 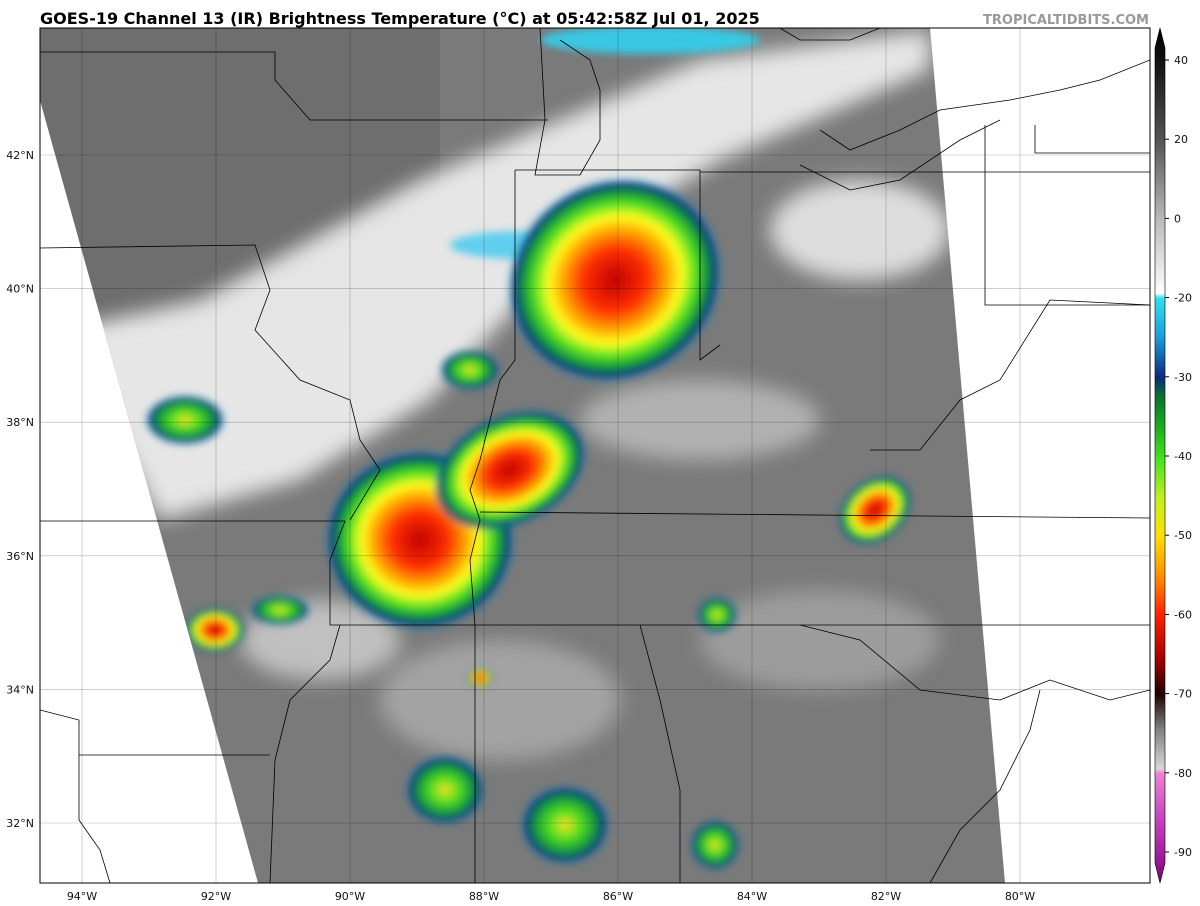 What do you see at coordinates (1183, 852) in the screenshot?
I see `colorbar-label: -90` at bounding box center [1183, 852].